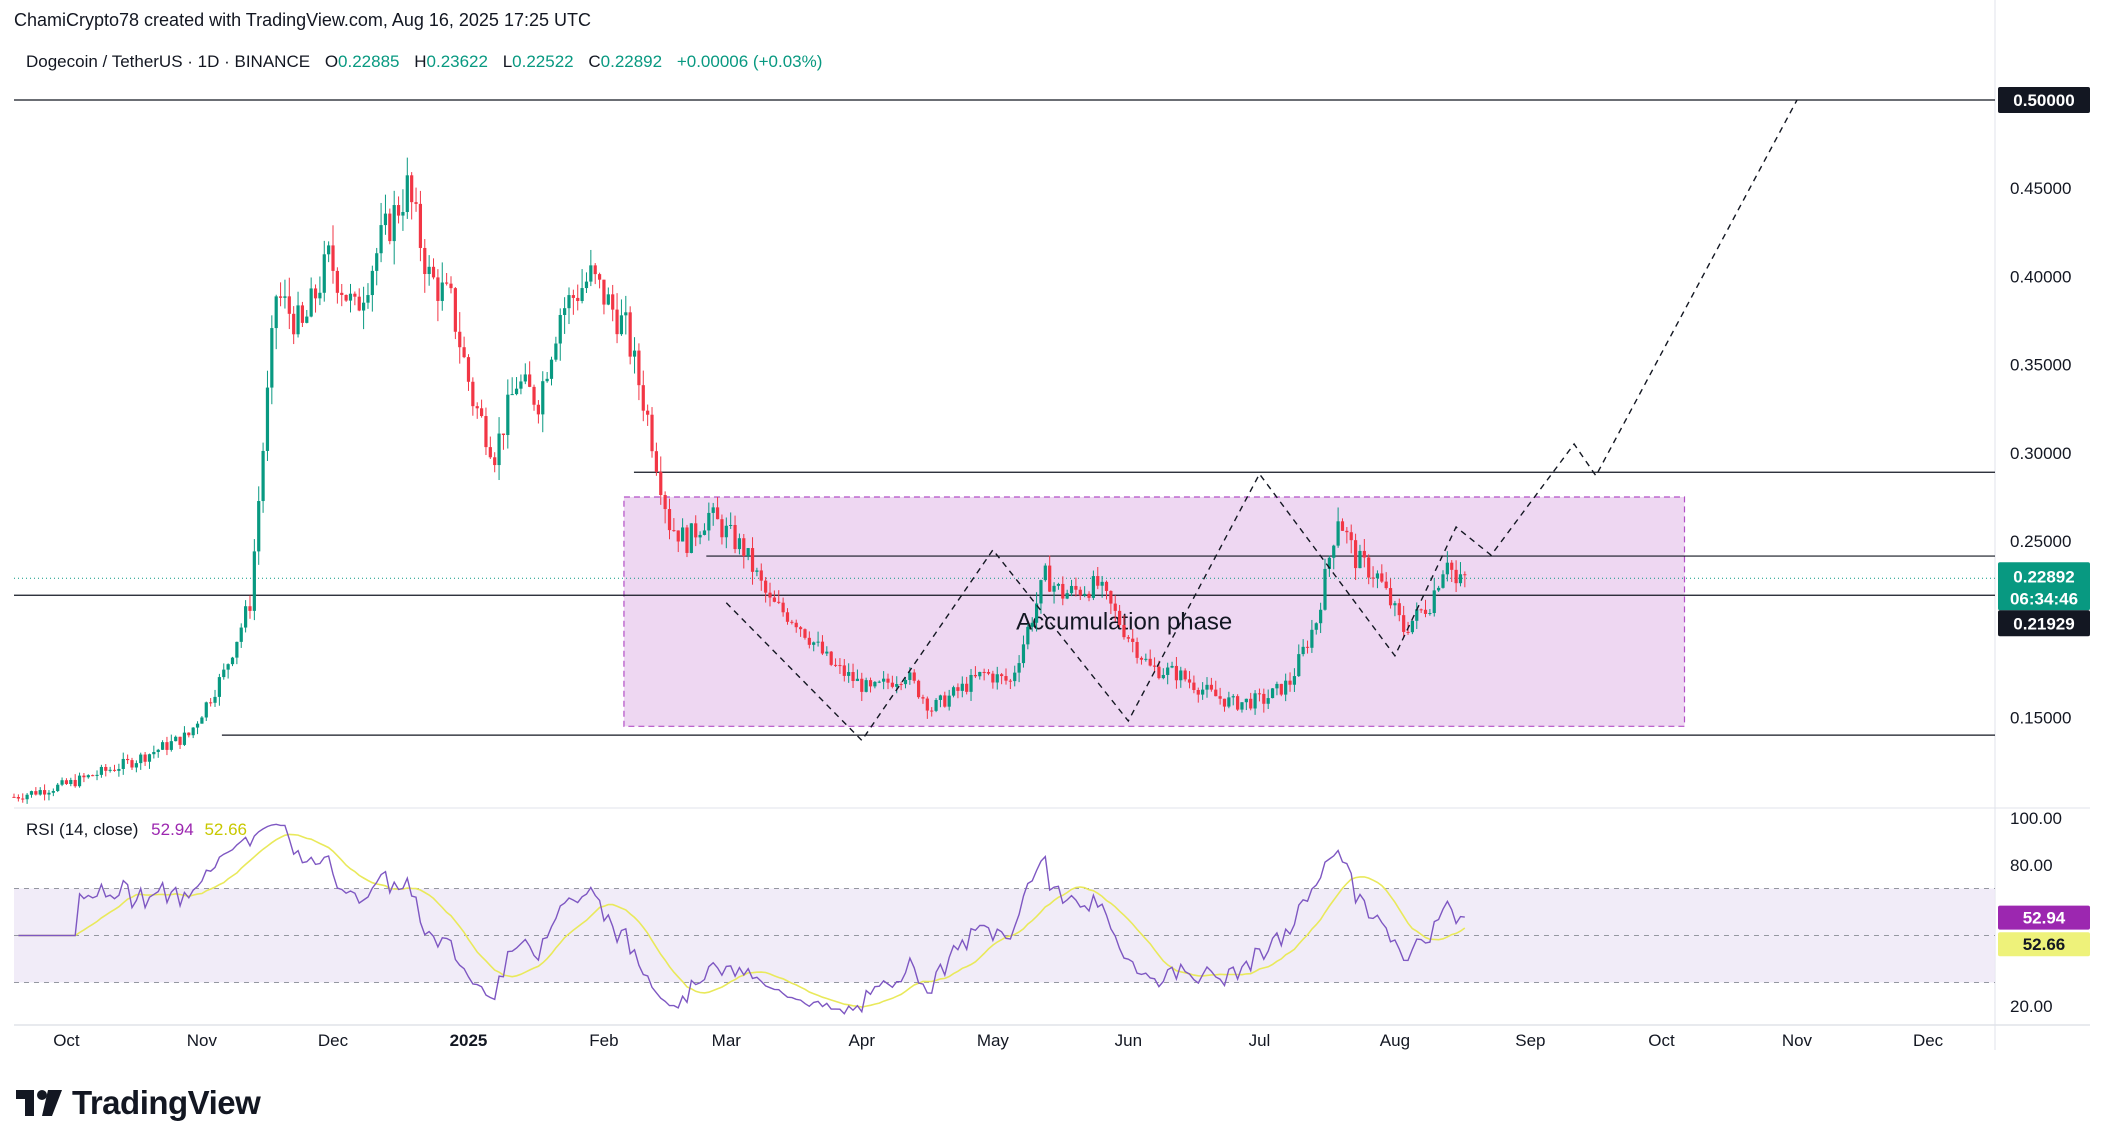 The height and width of the screenshot is (1145, 2114). I want to click on close-value: 0.22892, so click(631, 61).